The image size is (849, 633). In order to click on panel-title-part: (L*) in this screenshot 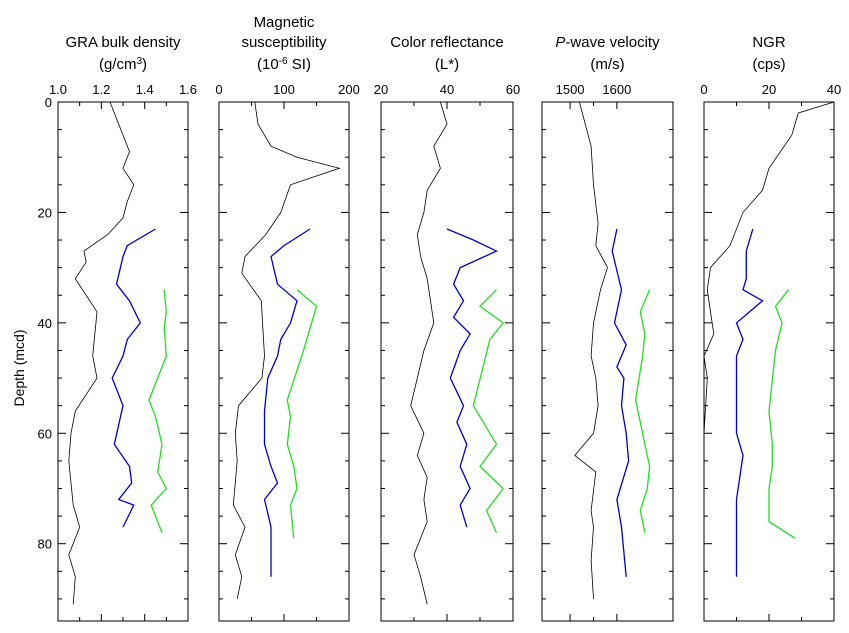, I will do `click(447, 64)`.